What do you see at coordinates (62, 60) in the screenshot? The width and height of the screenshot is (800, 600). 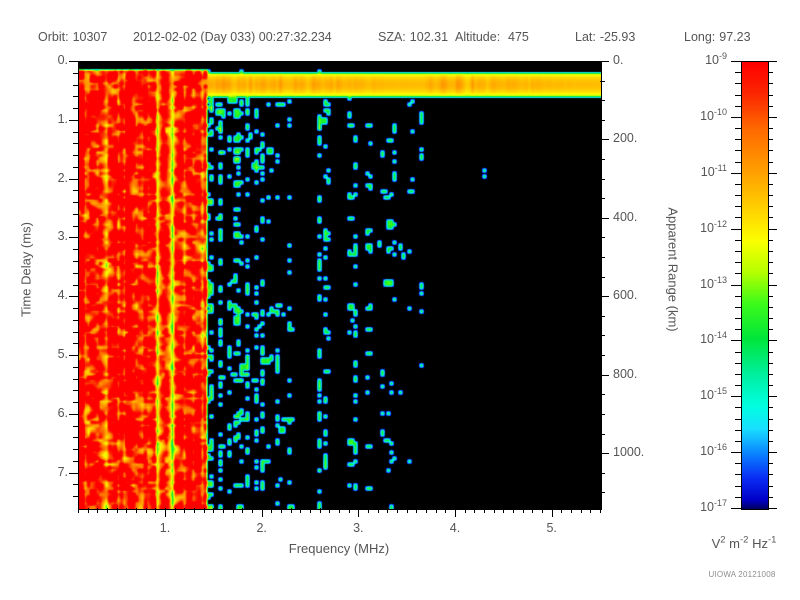 I see `y-tick-label-0: 0.` at bounding box center [62, 60].